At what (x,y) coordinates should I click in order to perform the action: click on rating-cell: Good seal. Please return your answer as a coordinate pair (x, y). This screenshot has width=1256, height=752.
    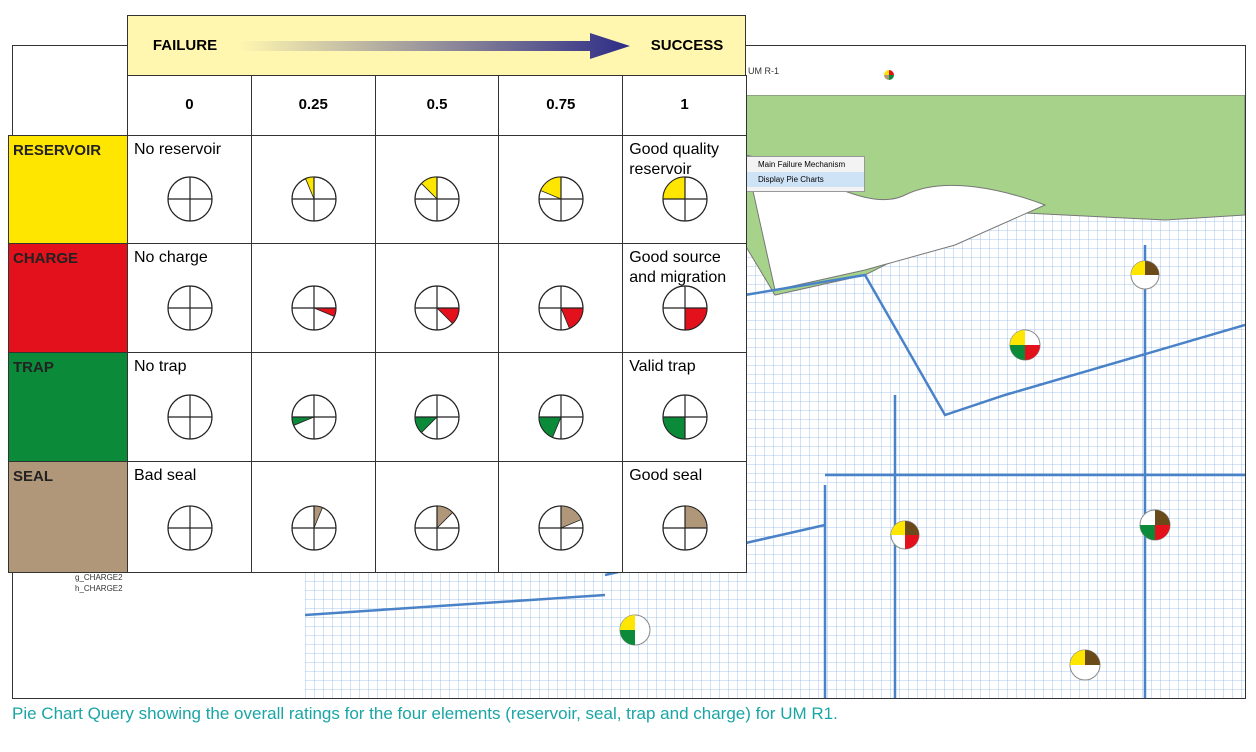
    Looking at the image, I should click on (684, 517).